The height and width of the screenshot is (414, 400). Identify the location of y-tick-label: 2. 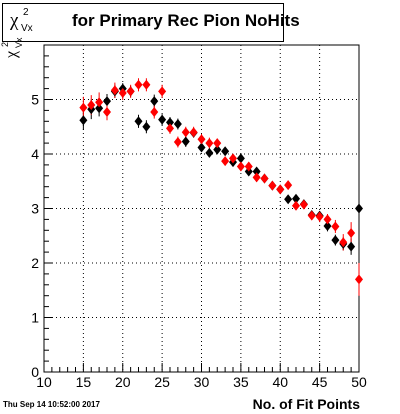
(35, 263).